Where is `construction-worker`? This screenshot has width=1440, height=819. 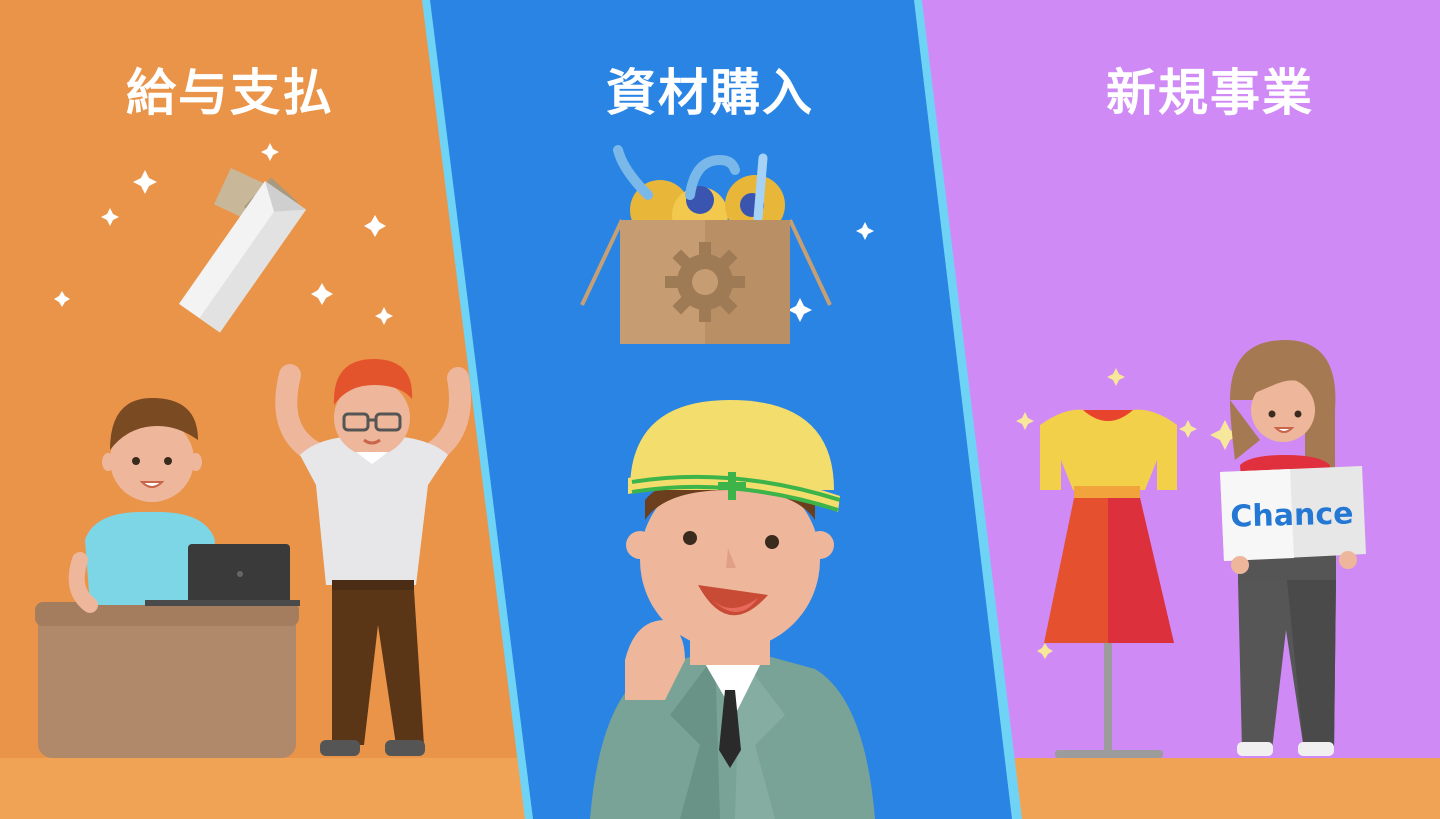
construction-worker is located at coordinates (732, 609).